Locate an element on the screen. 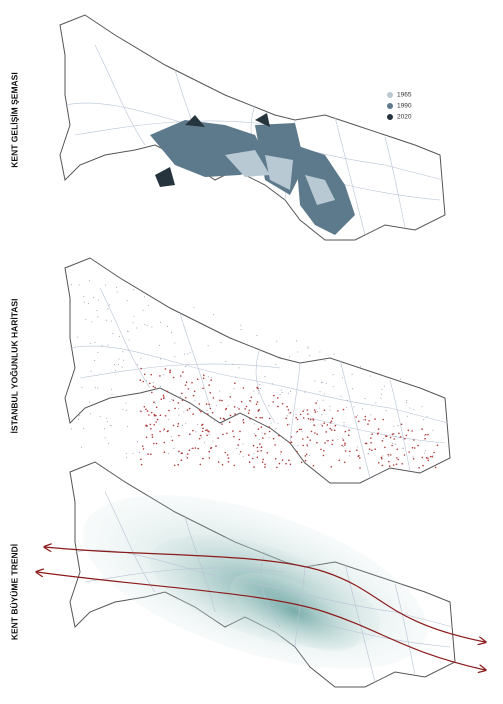 Image resolution: width=503 pixels, height=704 pixels. legend-swatch is located at coordinates (390, 106).